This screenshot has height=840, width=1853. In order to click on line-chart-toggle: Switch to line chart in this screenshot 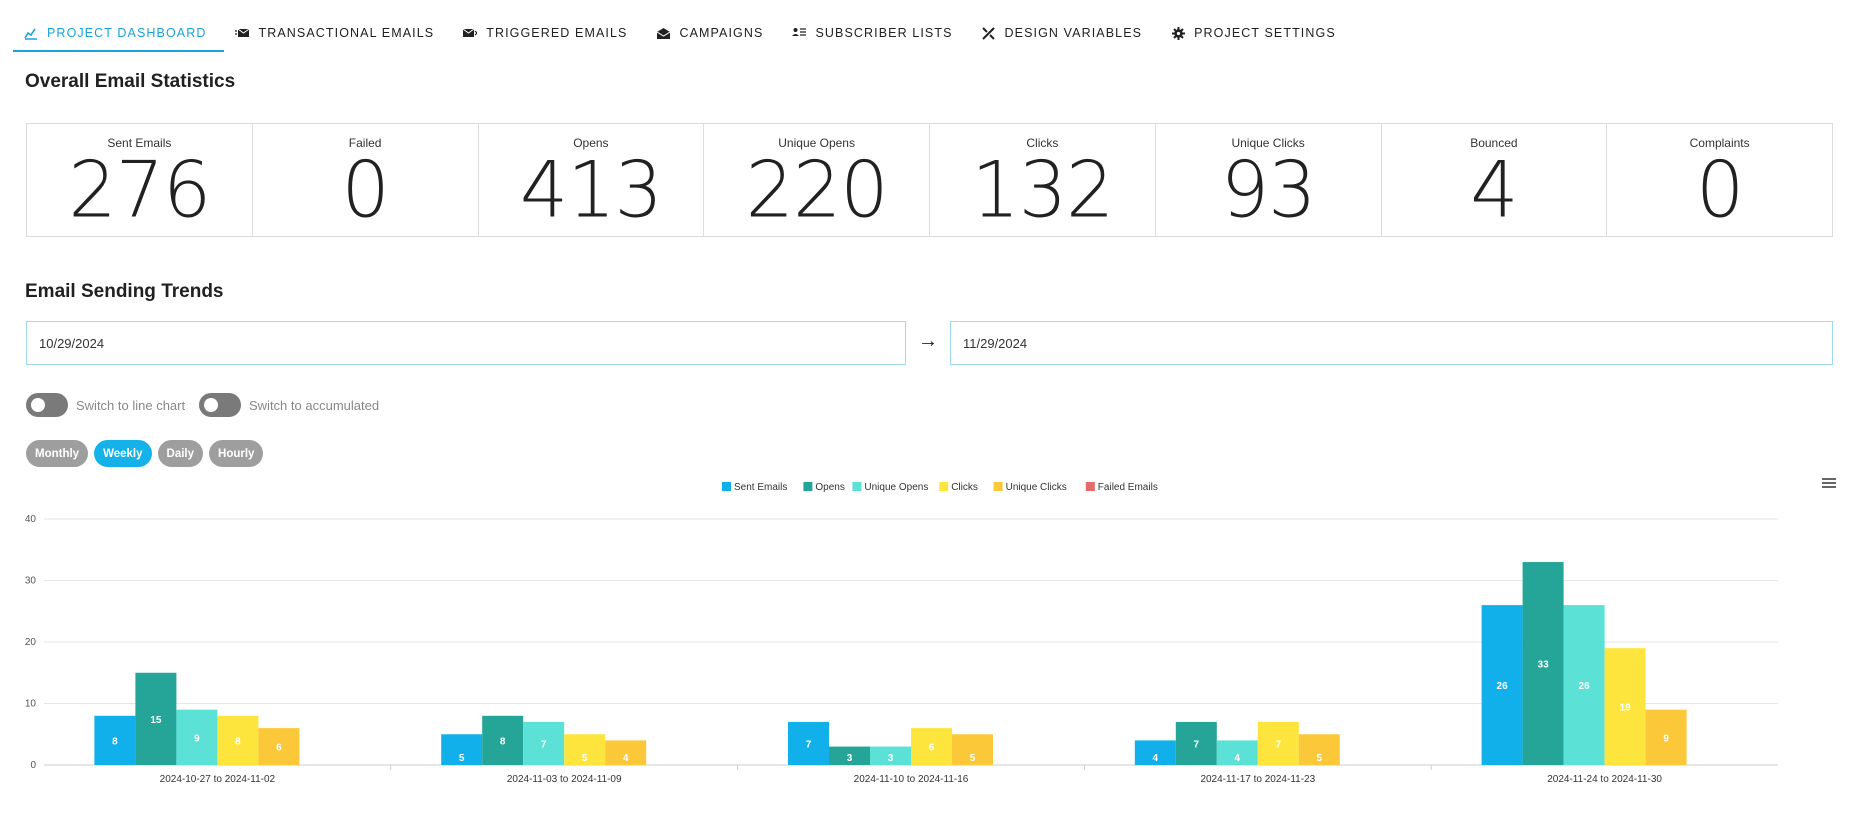, I will do `click(105, 405)`.